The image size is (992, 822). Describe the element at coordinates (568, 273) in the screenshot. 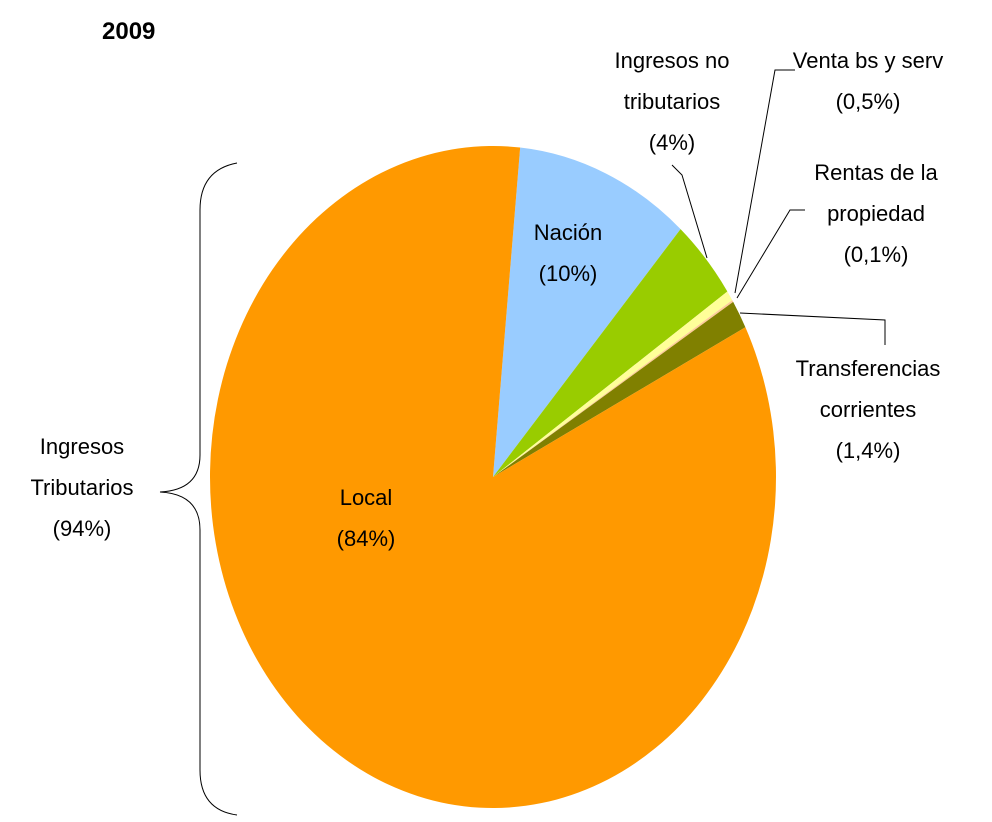

I see `slice-value-label: (10%)` at that location.